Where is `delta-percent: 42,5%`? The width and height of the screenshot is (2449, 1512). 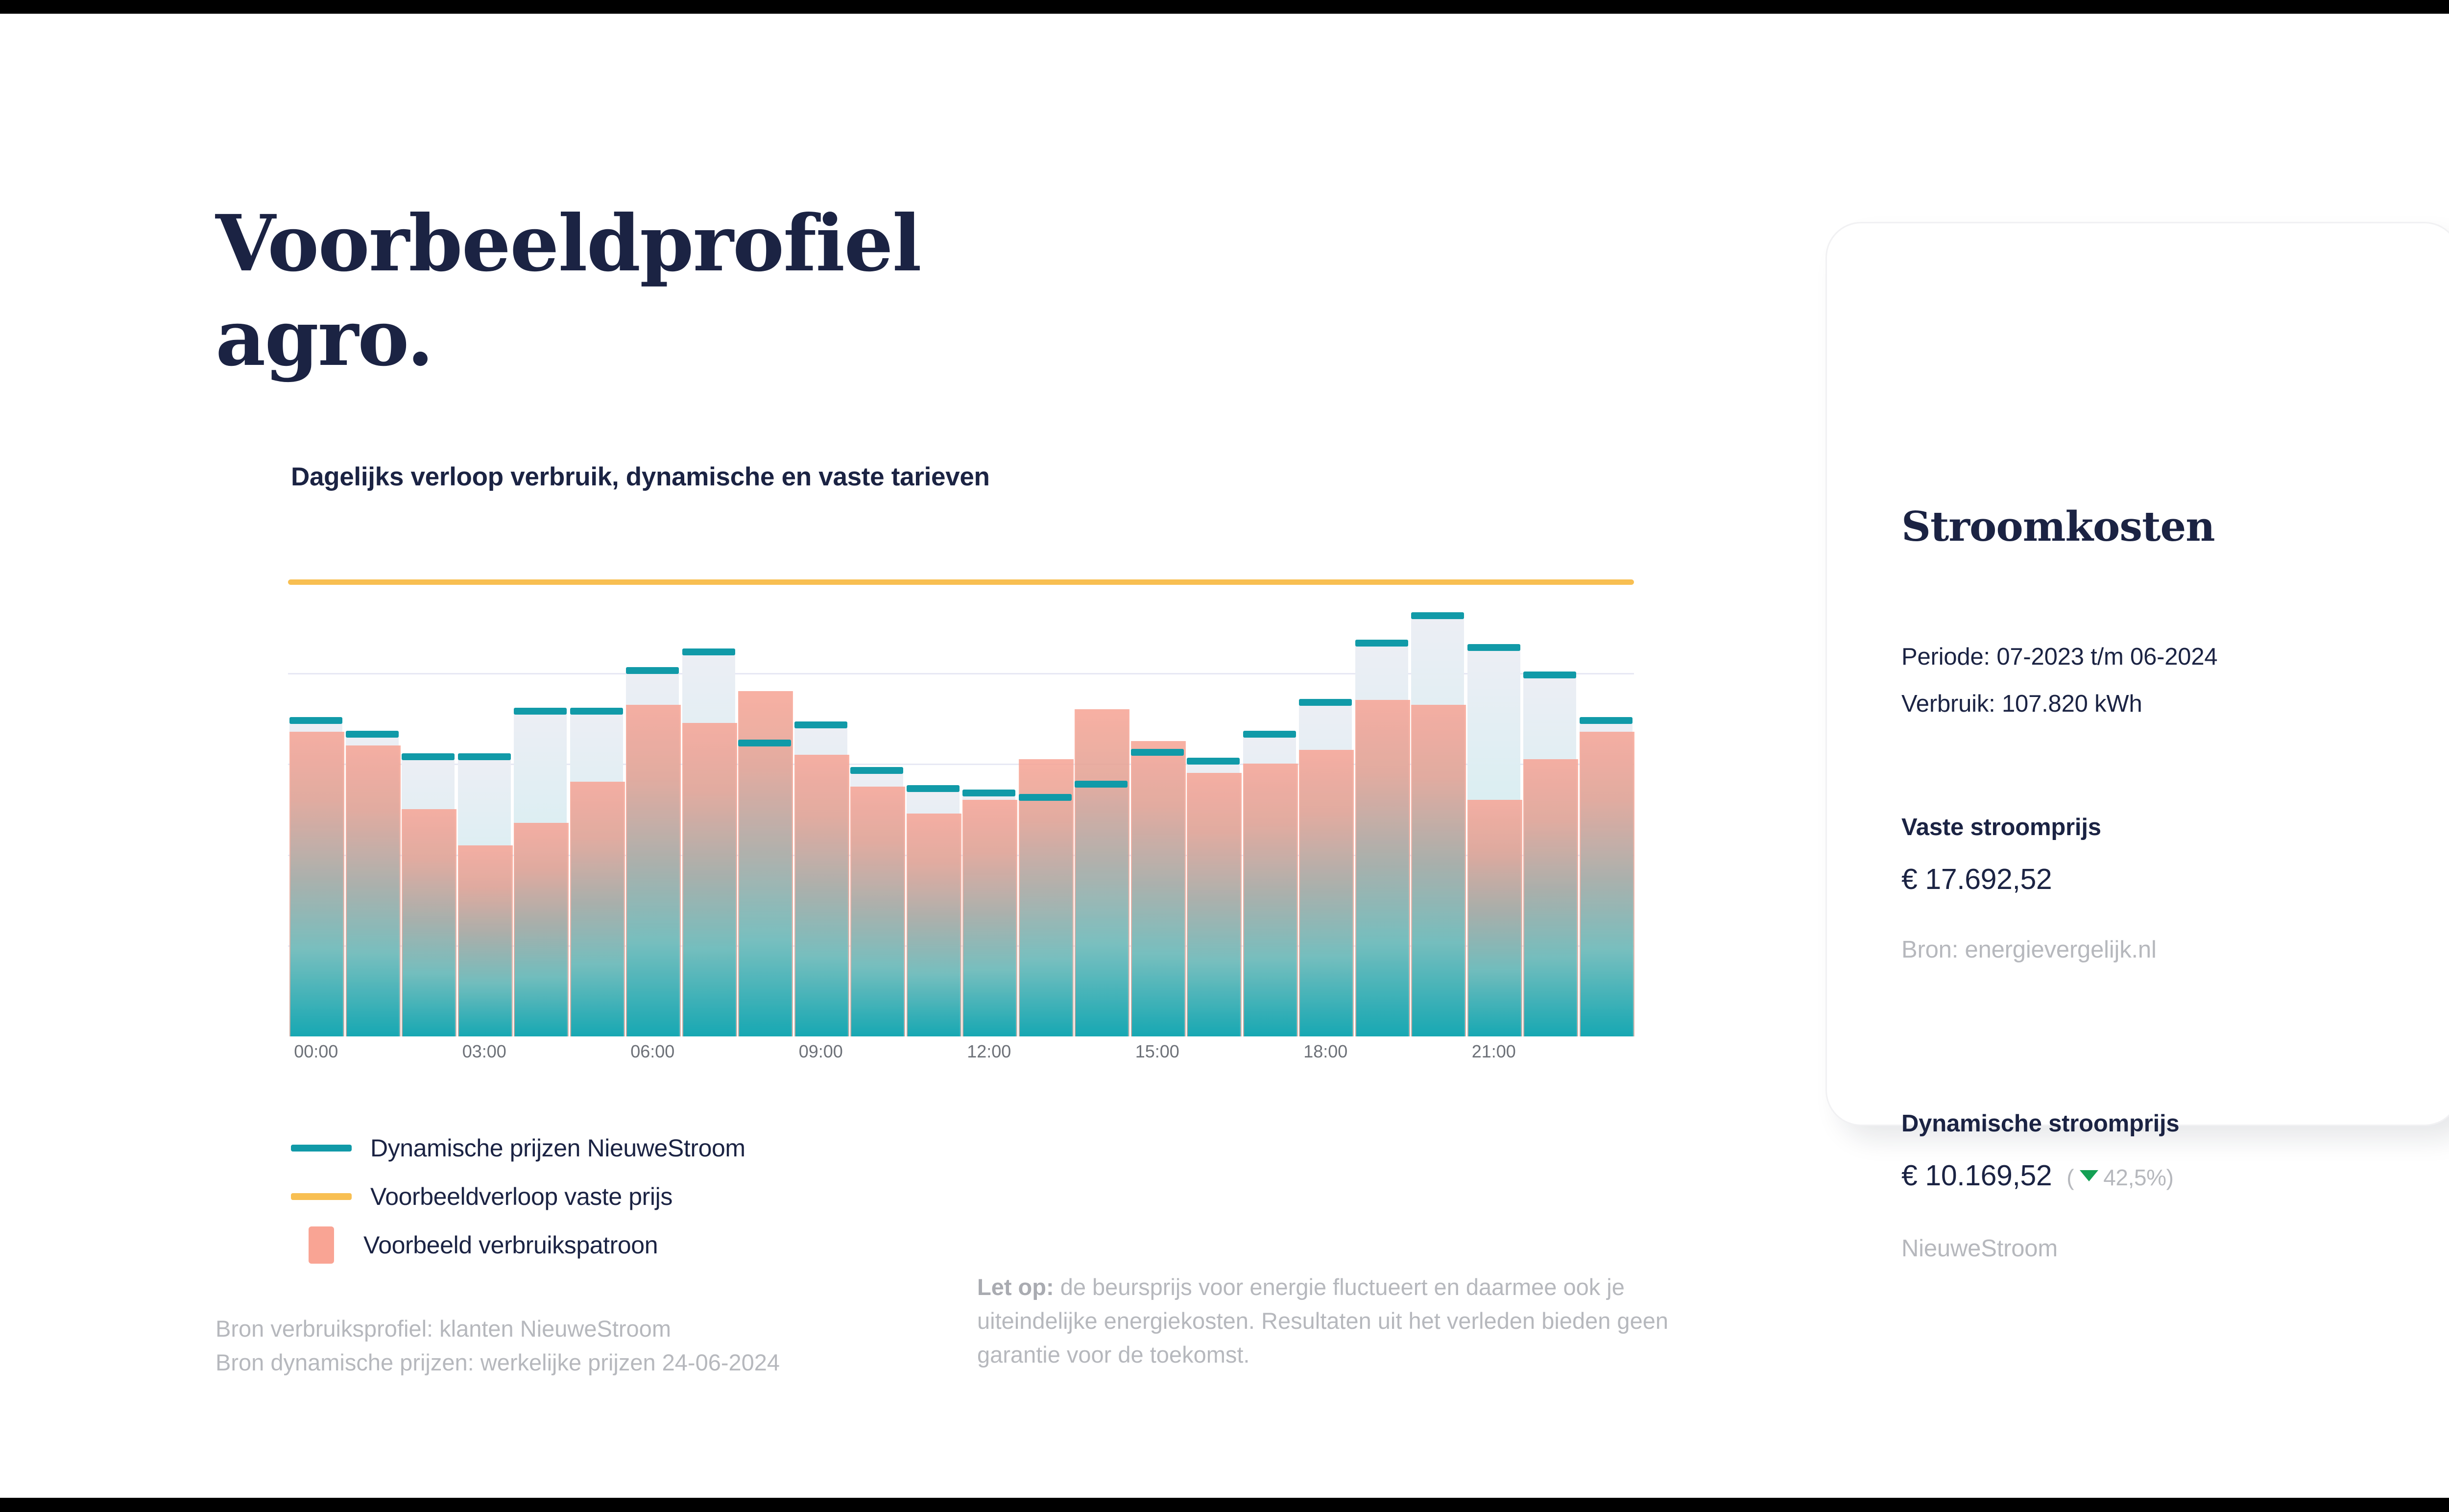 delta-percent: 42,5% is located at coordinates (2134, 1177).